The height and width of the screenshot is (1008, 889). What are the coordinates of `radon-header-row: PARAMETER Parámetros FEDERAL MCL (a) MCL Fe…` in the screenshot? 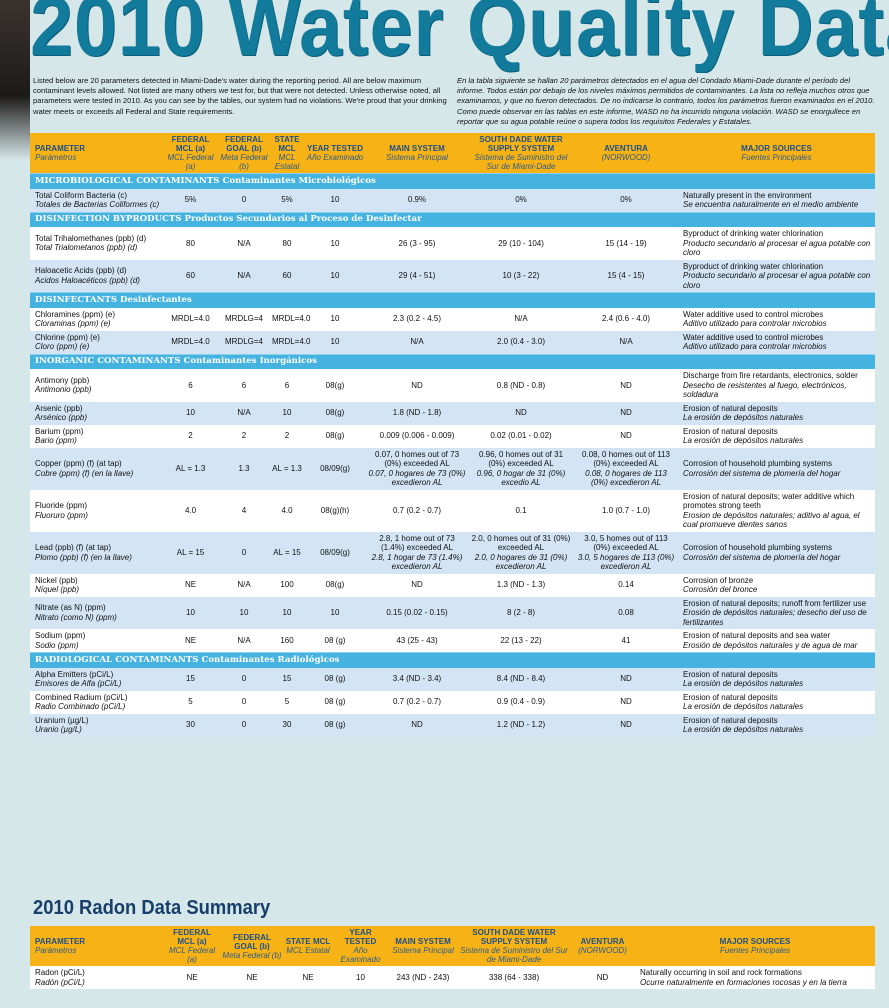 It's located at (452, 946).